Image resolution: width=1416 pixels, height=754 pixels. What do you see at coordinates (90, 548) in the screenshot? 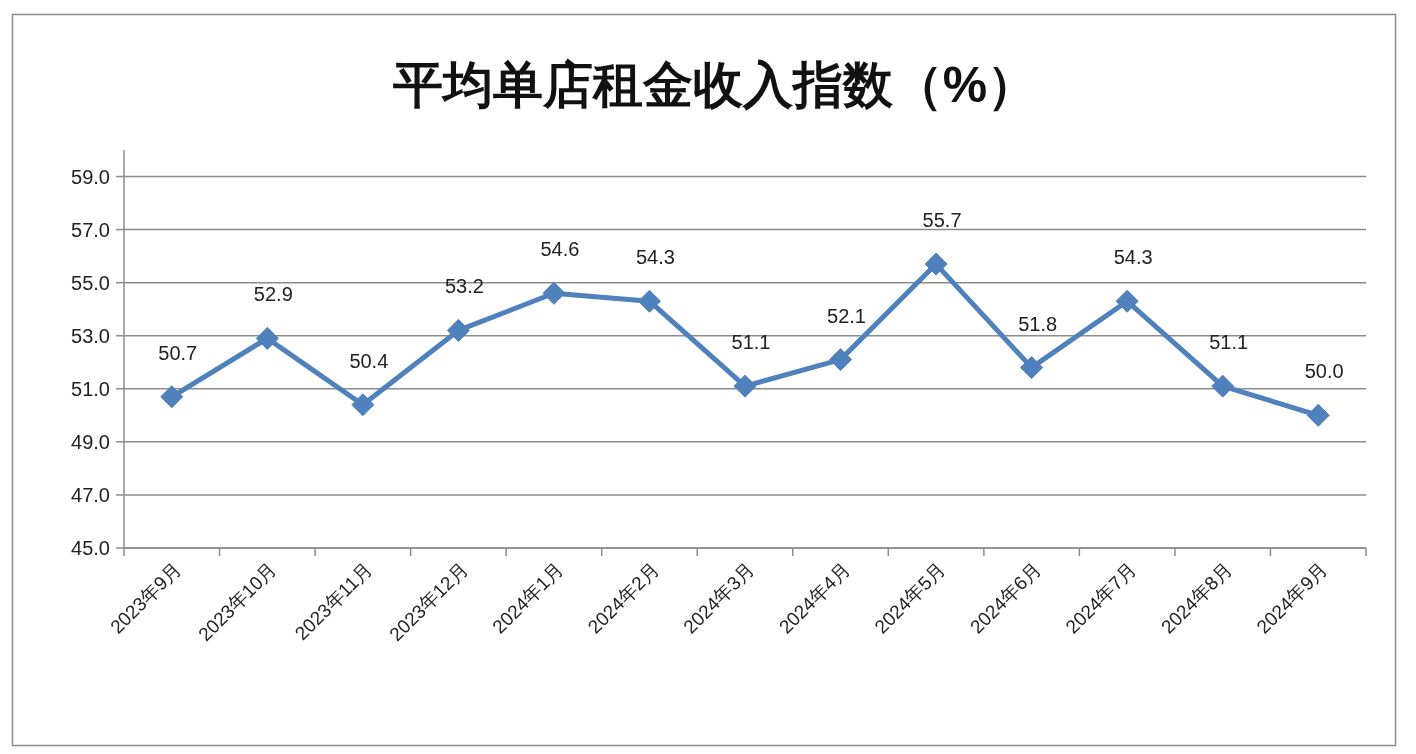
I see `y-tick-label: 45.0` at bounding box center [90, 548].